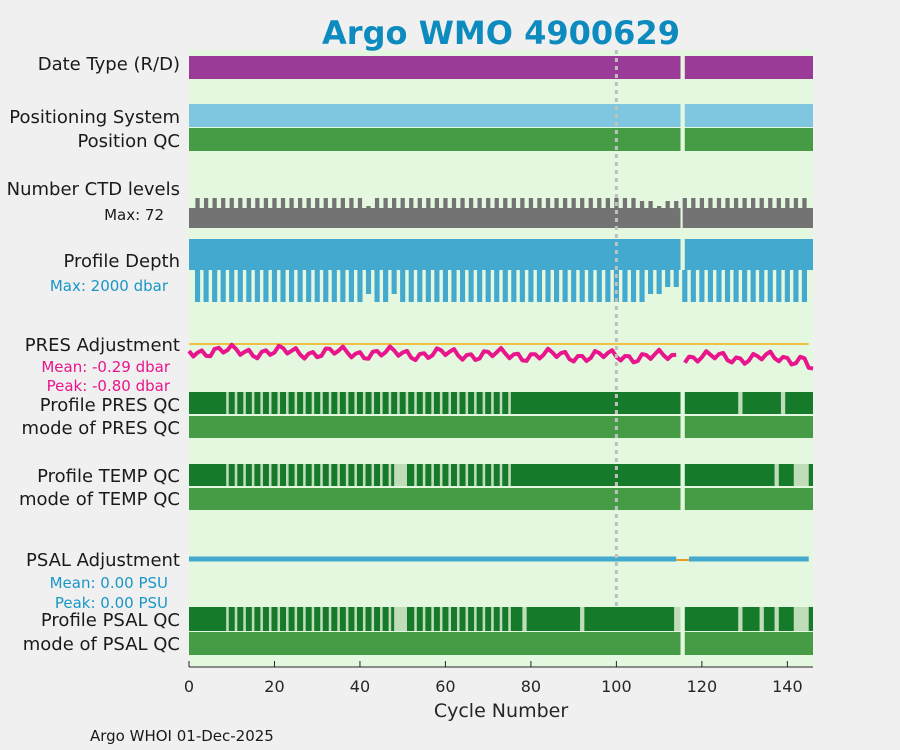 This screenshot has width=900, height=750. I want to click on label-psal-adjustment: PSAL Adjustment, so click(103, 560).